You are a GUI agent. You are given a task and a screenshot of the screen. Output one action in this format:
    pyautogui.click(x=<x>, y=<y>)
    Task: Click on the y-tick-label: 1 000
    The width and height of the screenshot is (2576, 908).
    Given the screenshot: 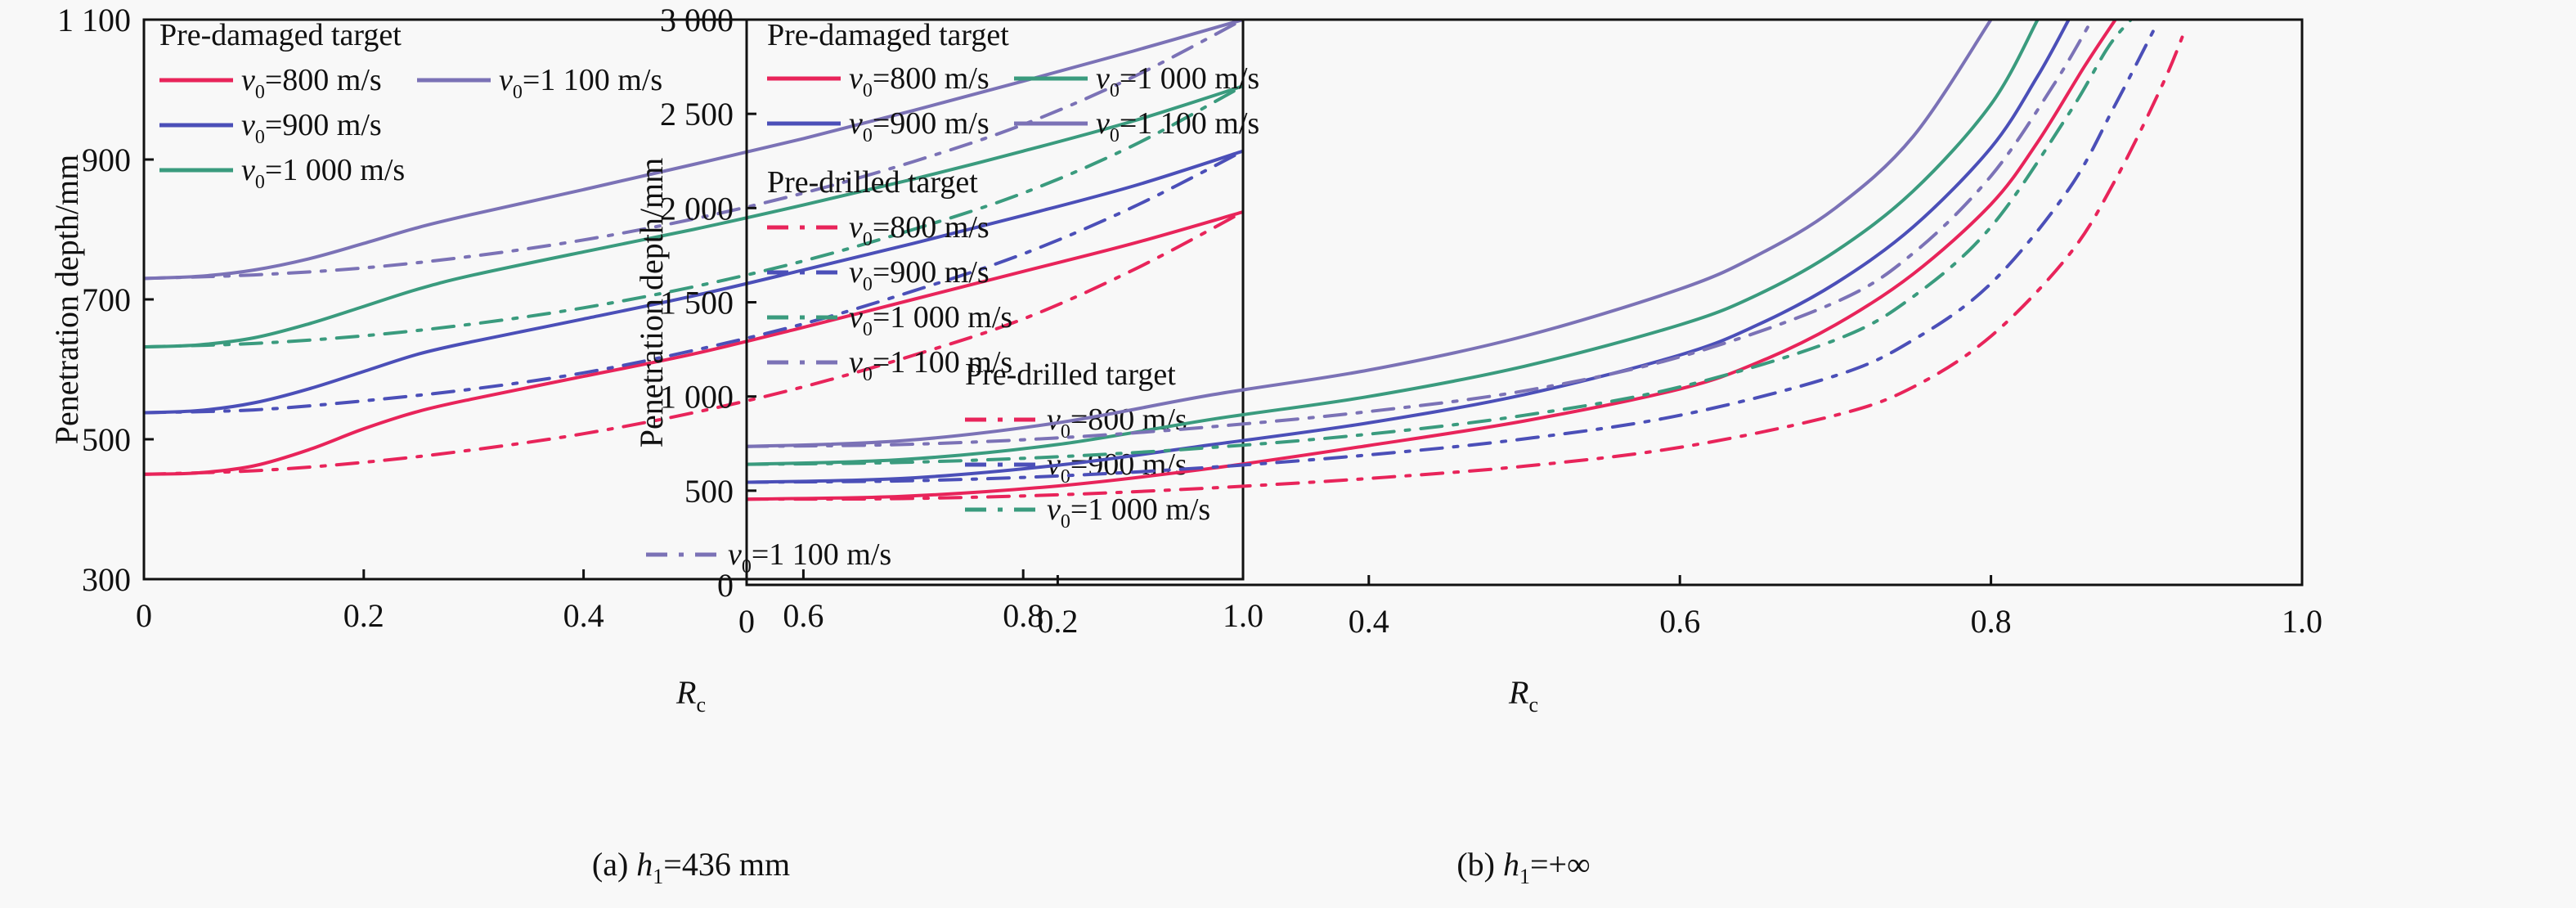 What is the action you would take?
    pyautogui.click(x=697, y=397)
    